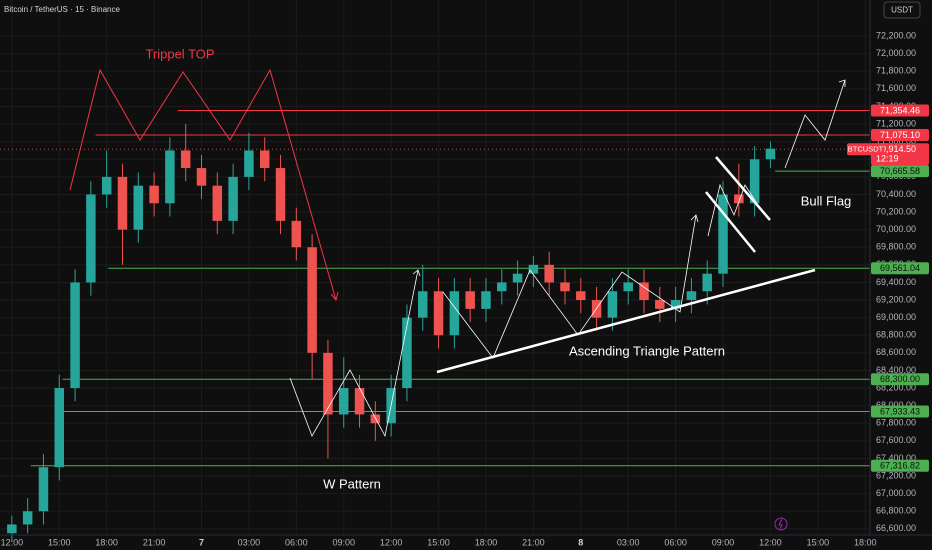 The image size is (932, 550). I want to click on x-tick-label: 18:00, so click(106, 542).